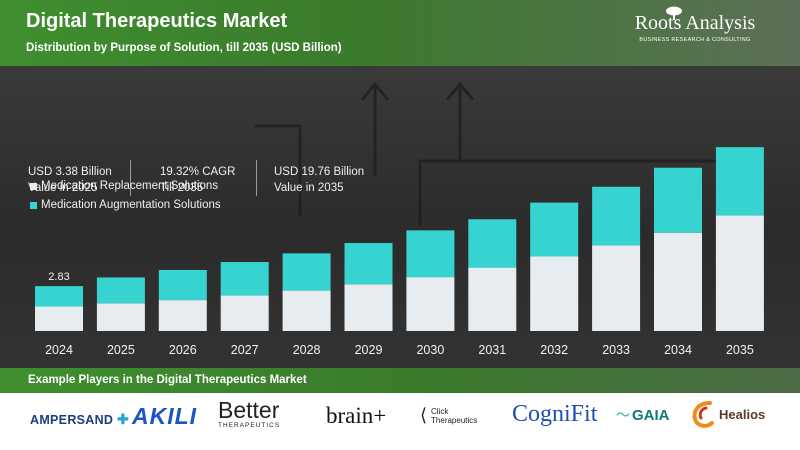  What do you see at coordinates (674, 13) in the screenshot?
I see `tree-icon` at bounding box center [674, 13].